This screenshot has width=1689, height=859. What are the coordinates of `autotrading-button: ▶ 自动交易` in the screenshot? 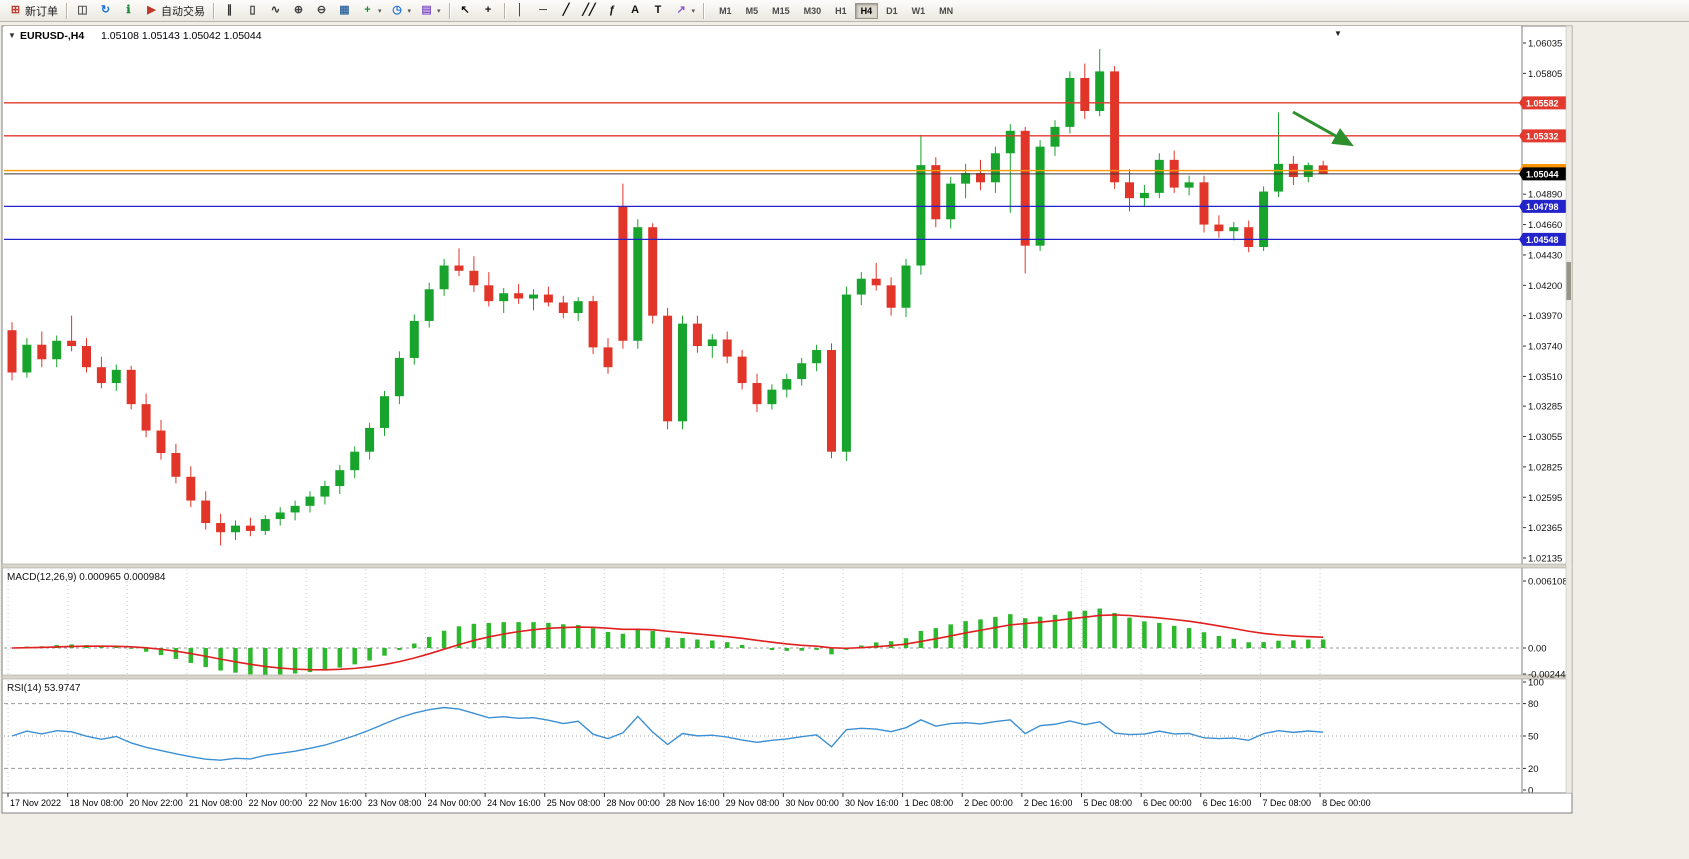 It's located at (174, 11).